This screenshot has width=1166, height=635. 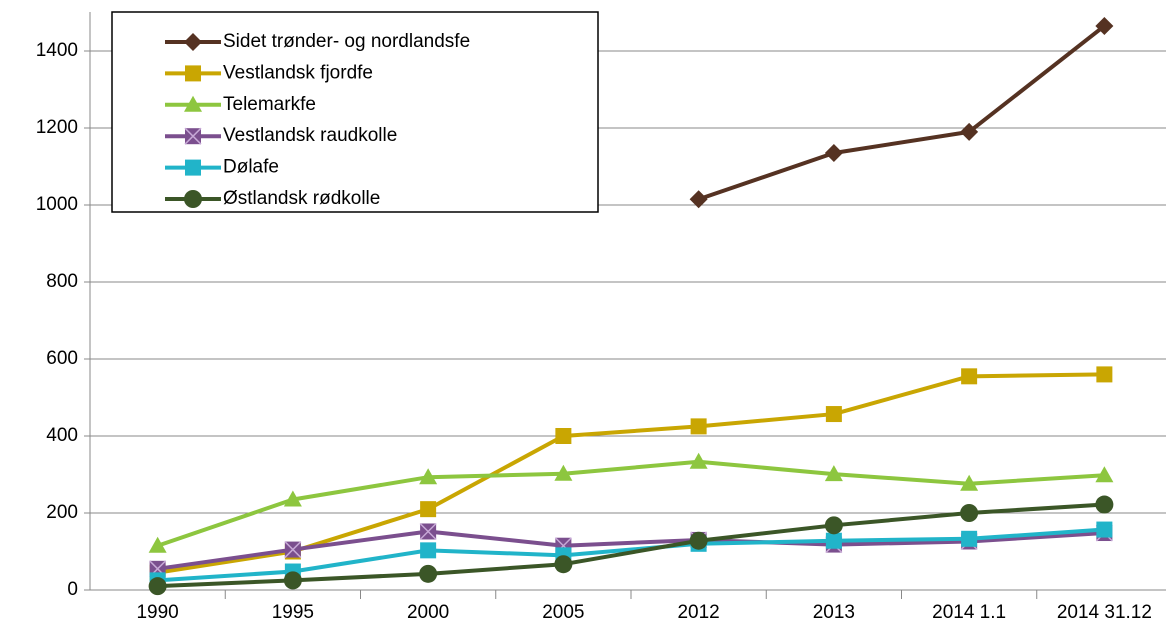 I want to click on legend-label: Telemarkfe, so click(x=269, y=104).